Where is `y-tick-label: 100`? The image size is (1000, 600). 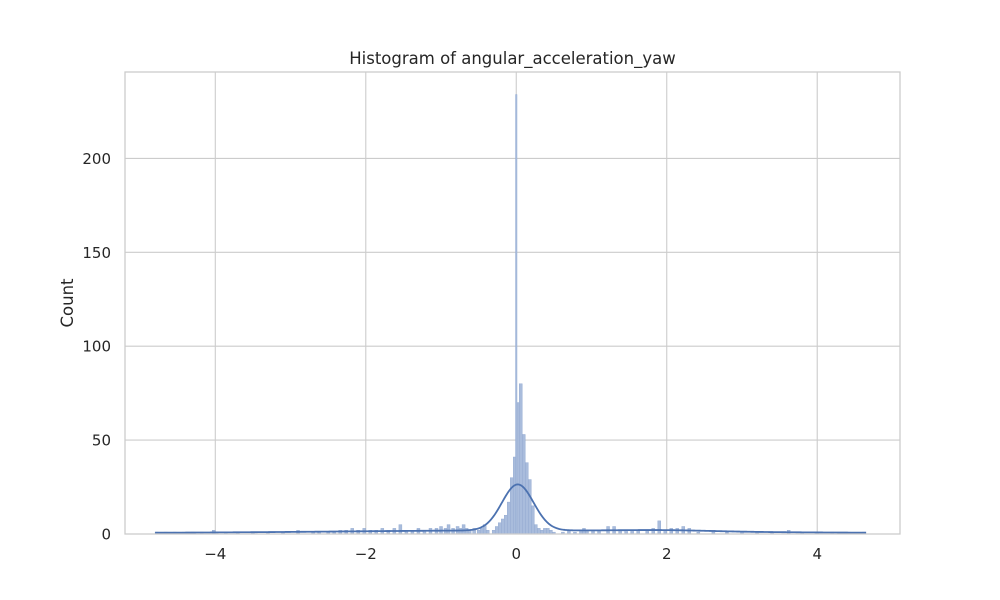
y-tick-label: 100 is located at coordinates (96, 347).